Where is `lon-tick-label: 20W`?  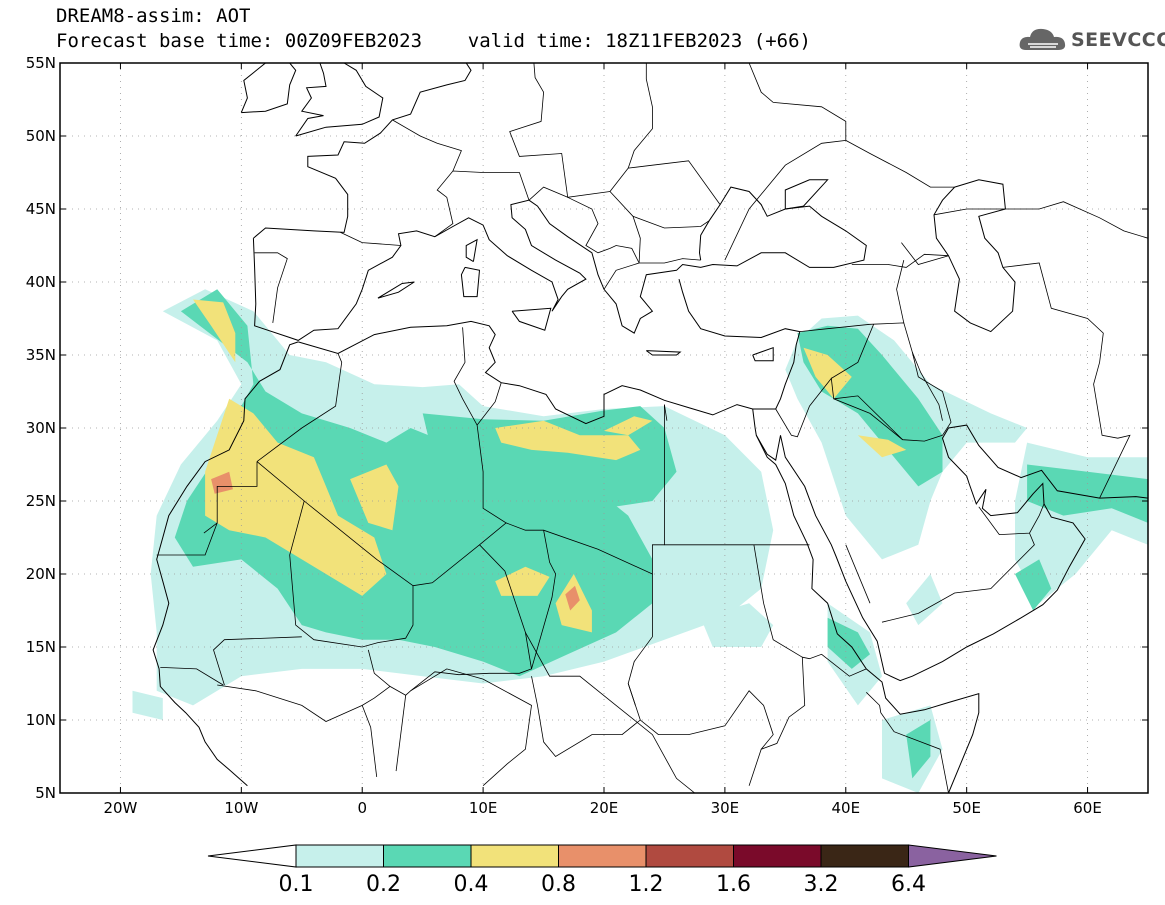
lon-tick-label: 20W is located at coordinates (120, 808).